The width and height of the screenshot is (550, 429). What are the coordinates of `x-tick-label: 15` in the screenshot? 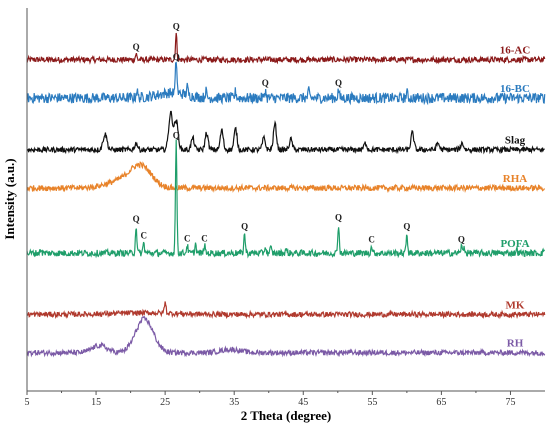 It's located at (96, 402).